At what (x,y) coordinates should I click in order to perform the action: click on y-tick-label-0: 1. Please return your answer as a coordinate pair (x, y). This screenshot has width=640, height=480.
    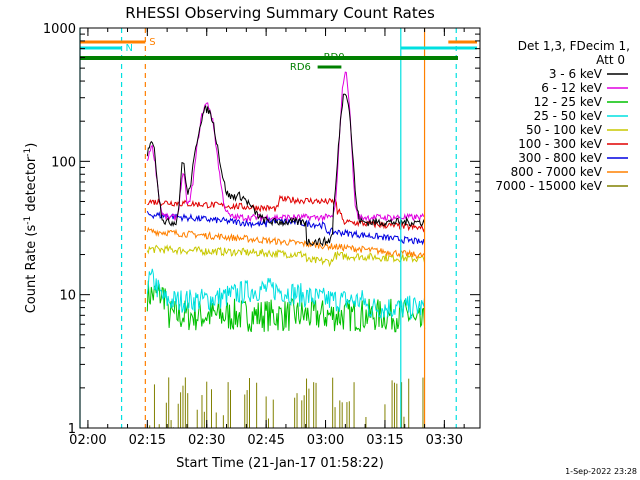
    Looking at the image, I should click on (72, 429).